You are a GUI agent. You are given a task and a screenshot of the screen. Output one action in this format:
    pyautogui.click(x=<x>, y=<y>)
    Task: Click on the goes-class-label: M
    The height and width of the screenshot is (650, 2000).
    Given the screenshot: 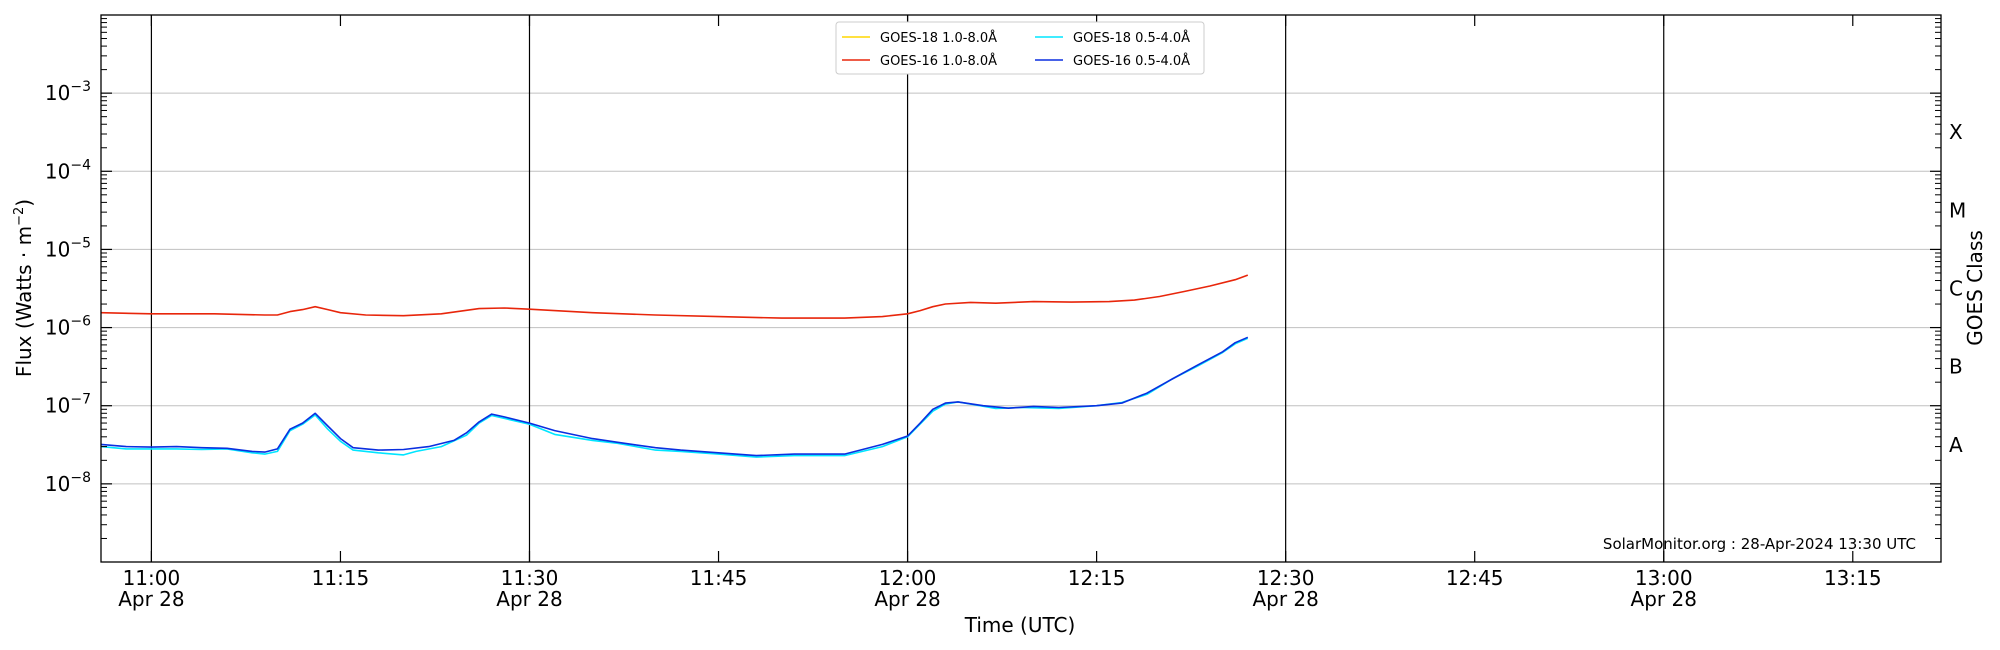 What is the action you would take?
    pyautogui.click(x=1957, y=210)
    